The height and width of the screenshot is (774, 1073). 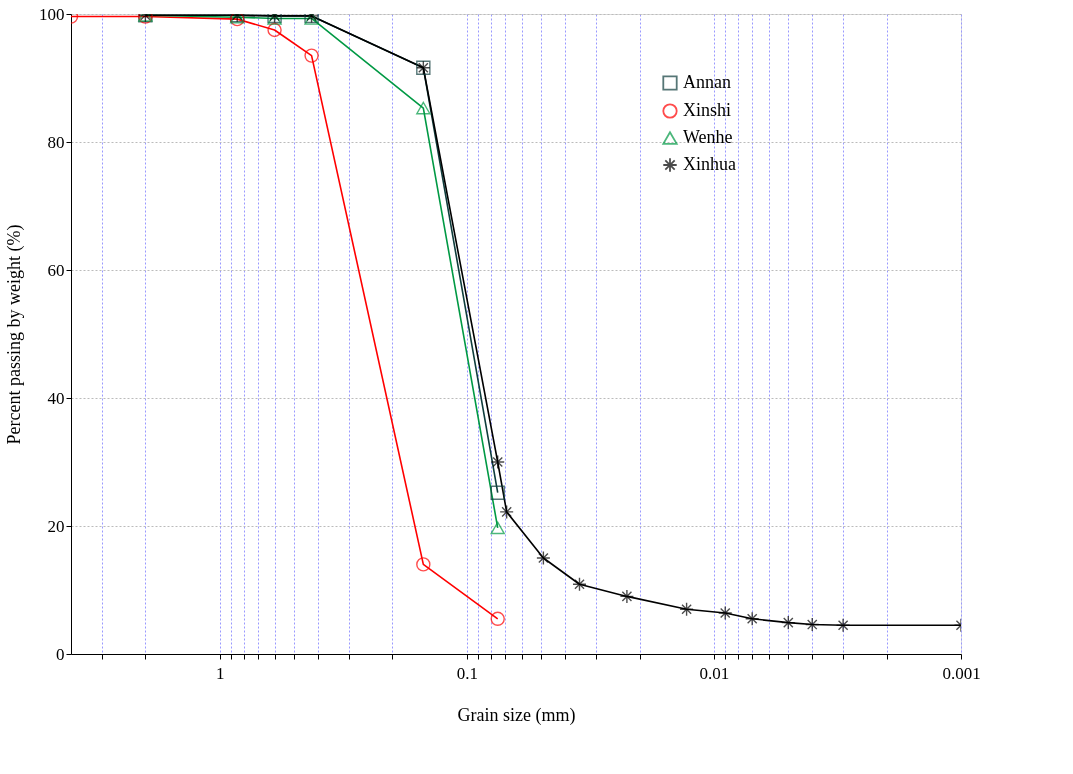 What do you see at coordinates (961, 673) in the screenshot?
I see `x-tick-label: 0.001` at bounding box center [961, 673].